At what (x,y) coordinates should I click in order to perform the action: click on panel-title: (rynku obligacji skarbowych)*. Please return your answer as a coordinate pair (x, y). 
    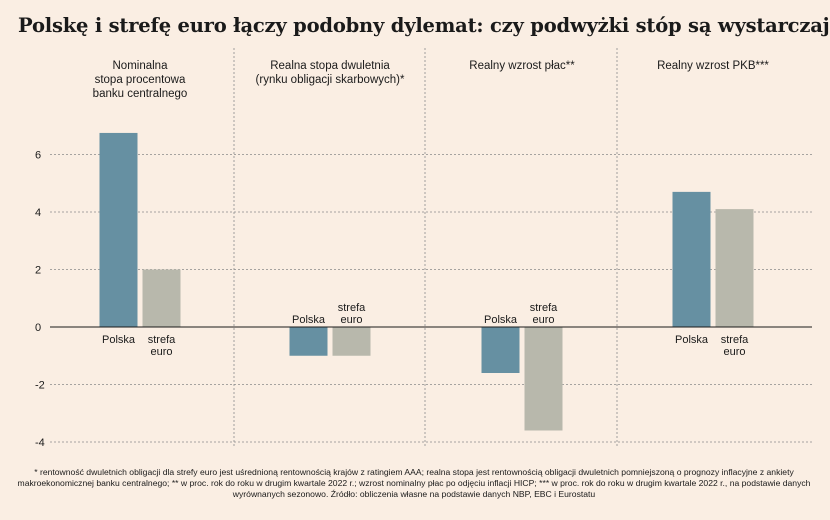
    Looking at the image, I should click on (330, 80).